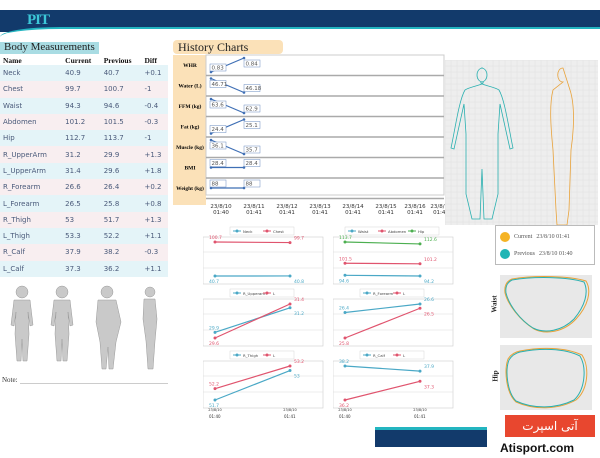 Image resolution: width=600 pixels, height=458 pixels. I want to click on col-current: Current, so click(78, 60).